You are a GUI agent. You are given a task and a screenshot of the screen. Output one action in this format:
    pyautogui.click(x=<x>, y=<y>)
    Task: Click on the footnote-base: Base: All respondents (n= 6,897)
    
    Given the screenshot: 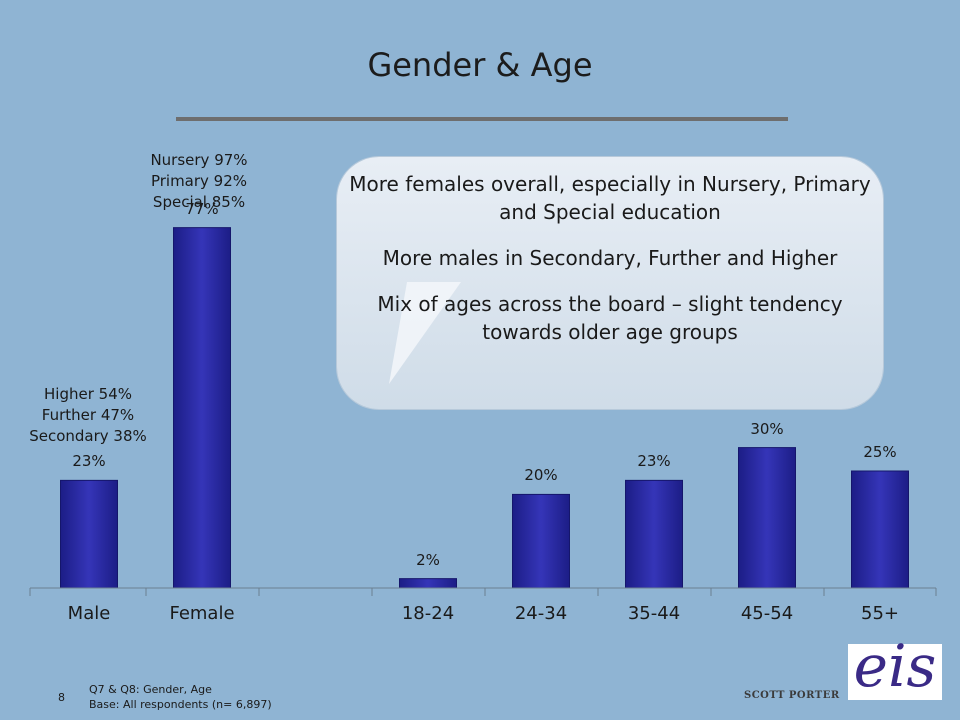 What is the action you would take?
    pyautogui.click(x=180, y=704)
    